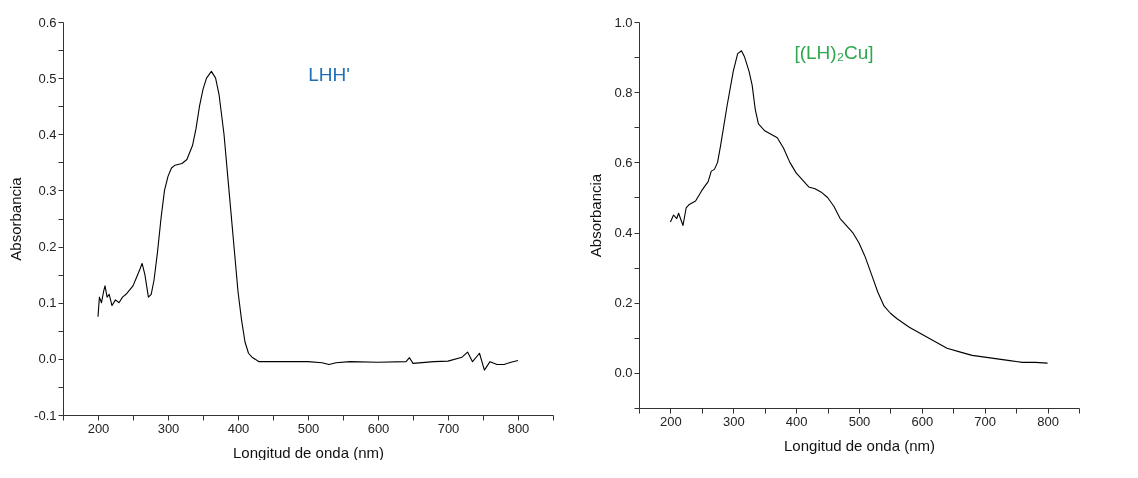 The image size is (1138, 478). Describe the element at coordinates (623, 92) in the screenshot. I see `y-tick-label: 0.8` at that location.